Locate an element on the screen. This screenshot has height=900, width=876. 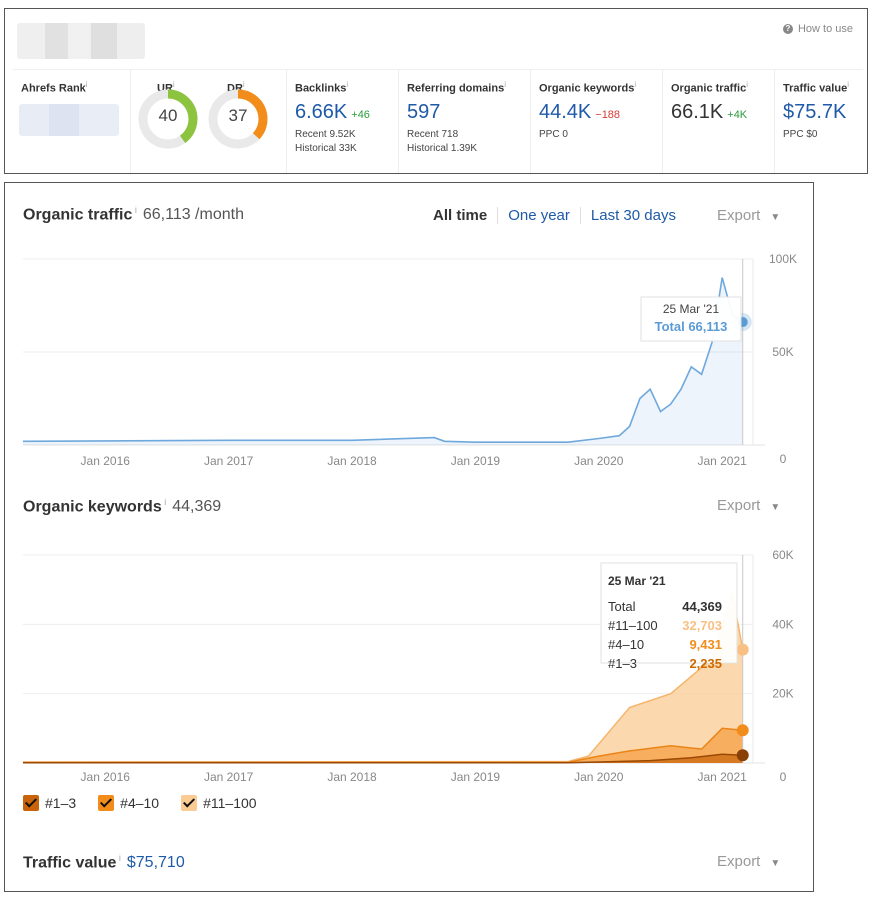
traffic-tooltip-box is located at coordinates (691, 319).